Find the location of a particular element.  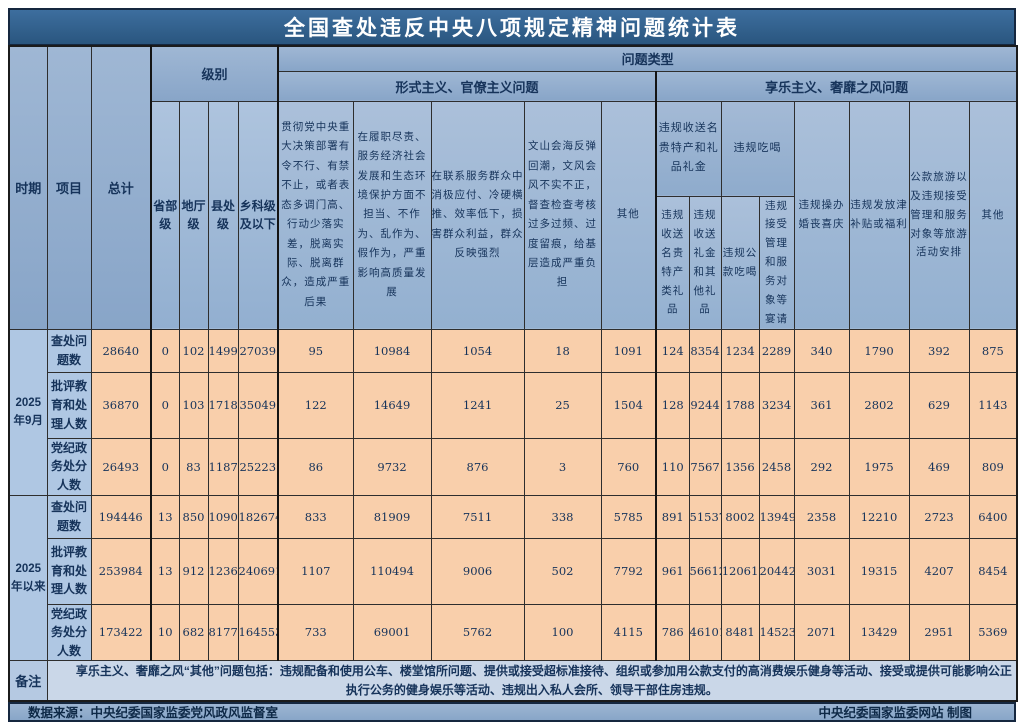

remark-label: 备注 is located at coordinates (28, 681).